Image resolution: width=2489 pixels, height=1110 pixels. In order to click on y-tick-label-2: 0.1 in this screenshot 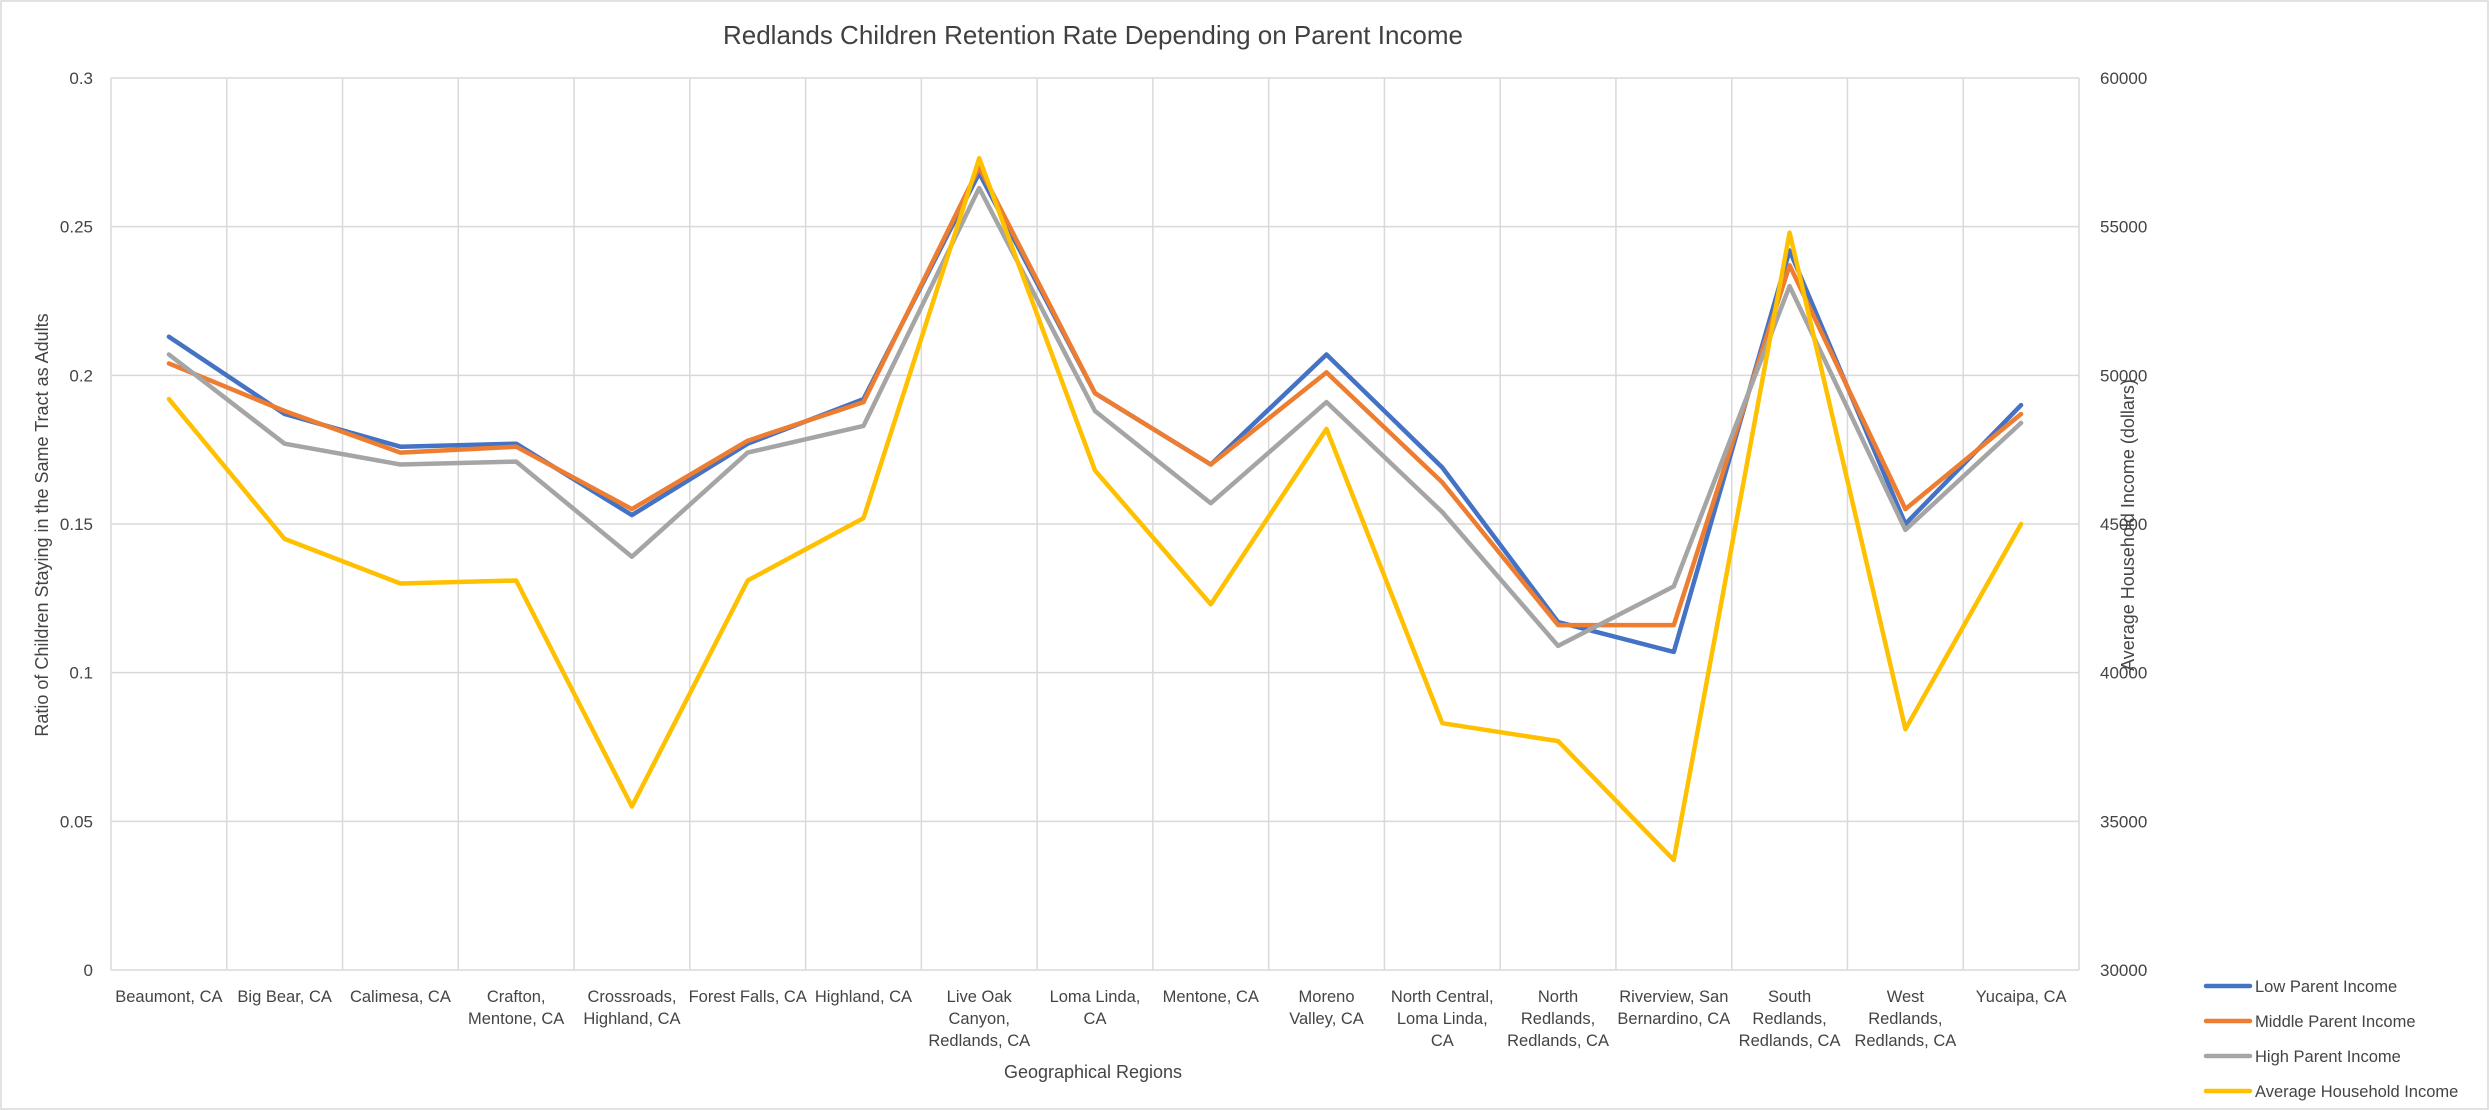, I will do `click(81, 673)`.